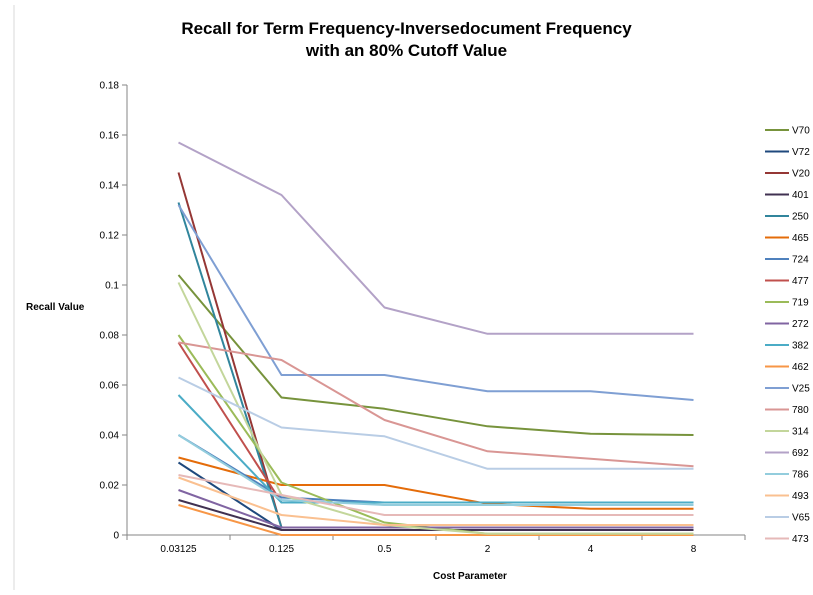 The width and height of the screenshot is (813, 595). I want to click on legend-label-780: 780, so click(800, 410).